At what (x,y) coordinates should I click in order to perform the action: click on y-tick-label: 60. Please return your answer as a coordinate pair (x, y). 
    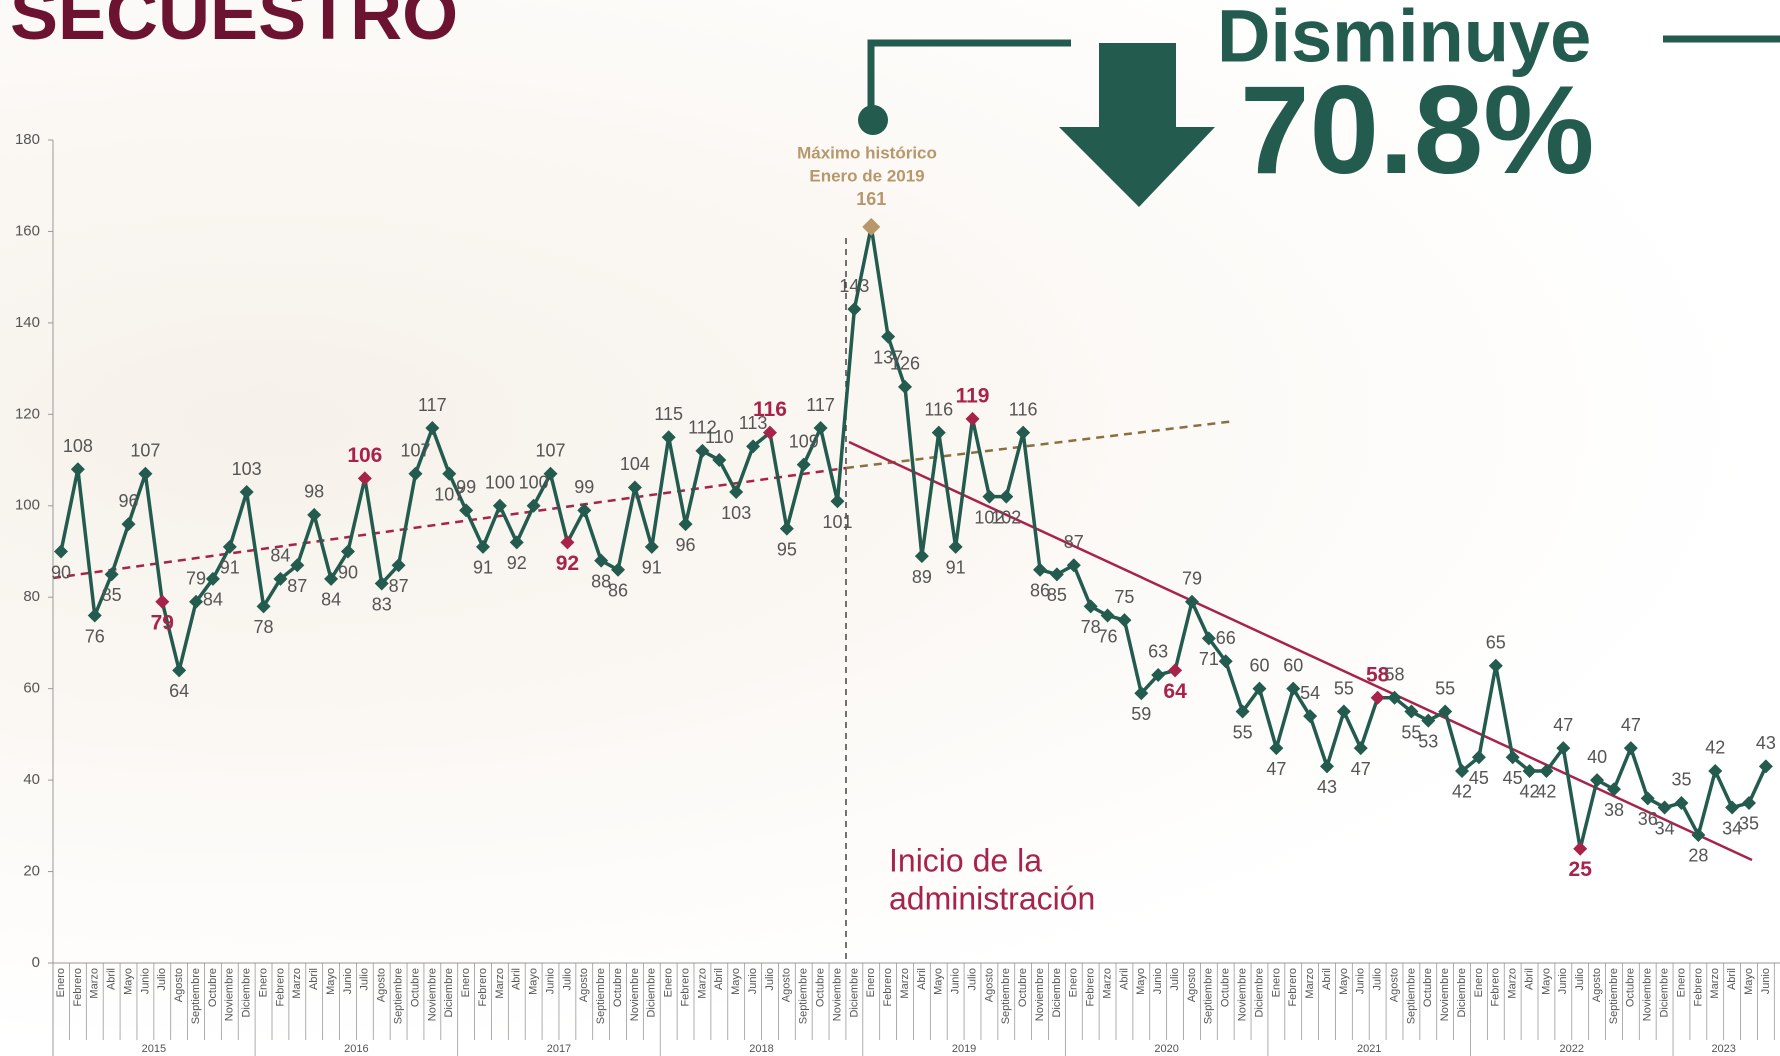
    Looking at the image, I should click on (31, 688).